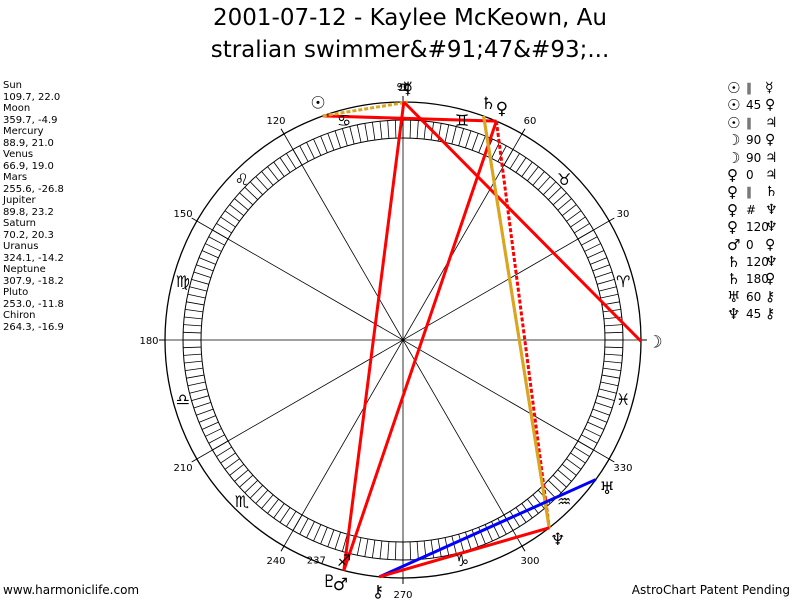 The height and width of the screenshot is (600, 800). Describe the element at coordinates (18, 154) in the screenshot. I see `planet-name-venus: Venus` at that location.